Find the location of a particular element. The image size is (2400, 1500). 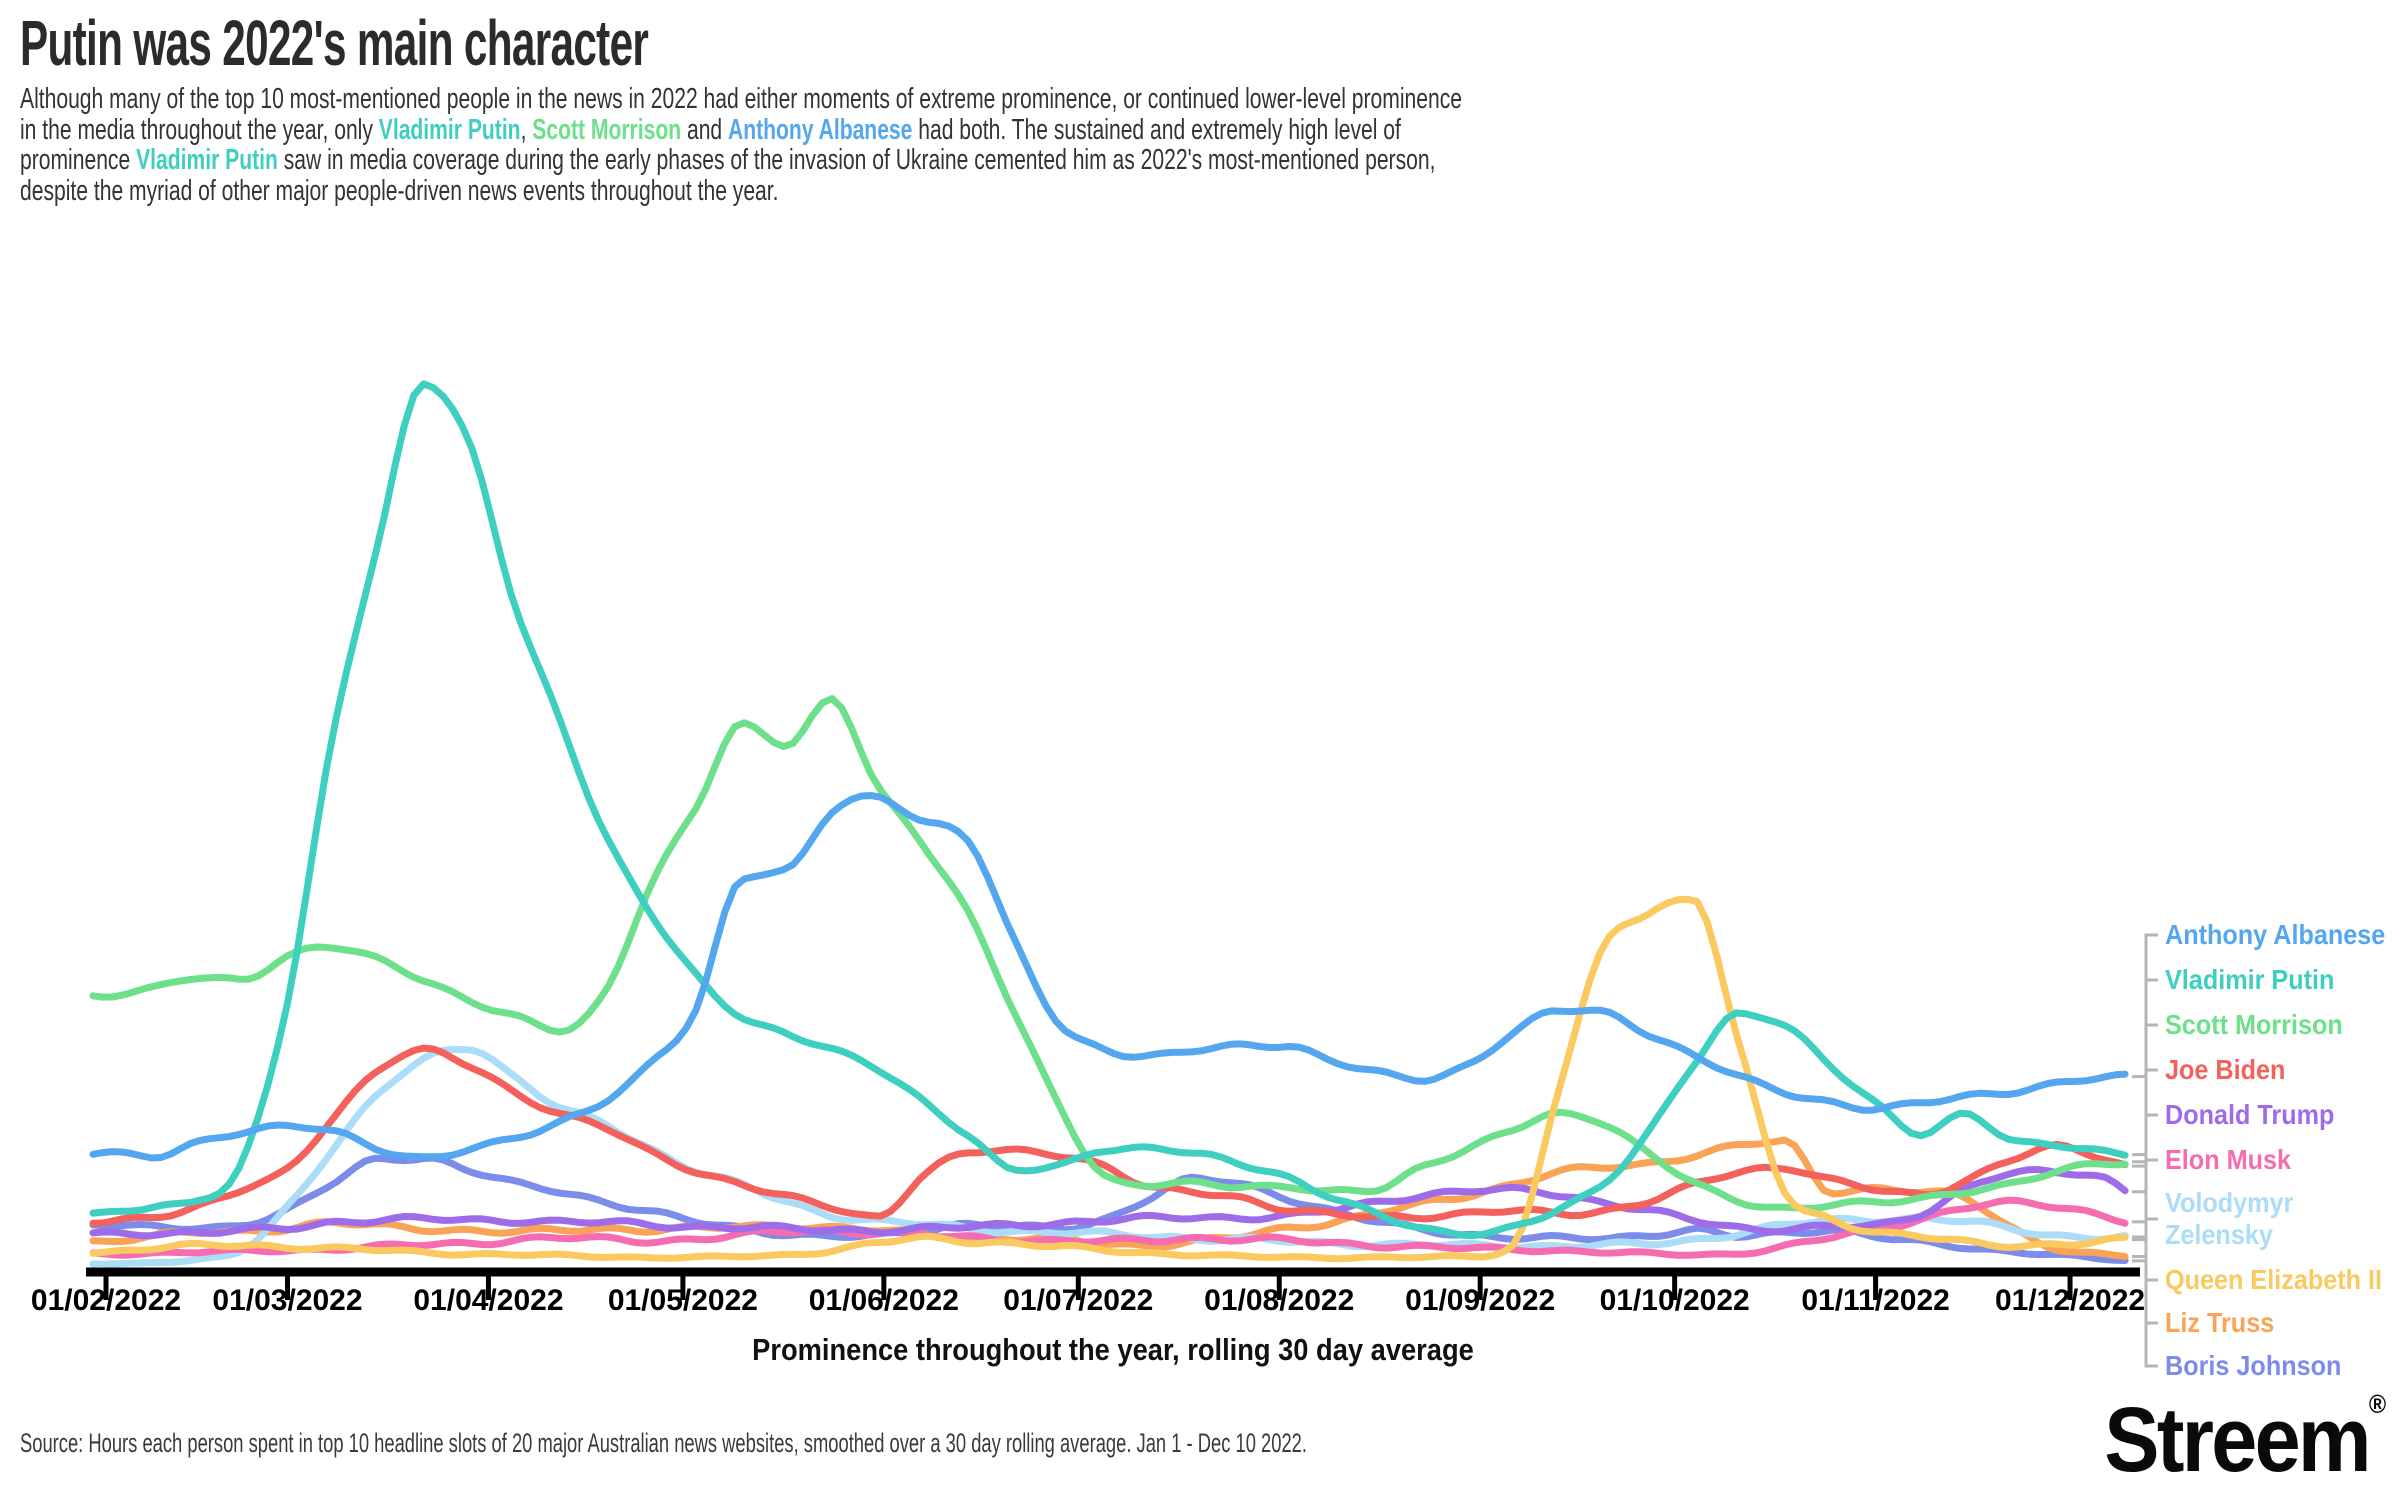

x-tick-label: 01/10/2022 is located at coordinates (1674, 1300).